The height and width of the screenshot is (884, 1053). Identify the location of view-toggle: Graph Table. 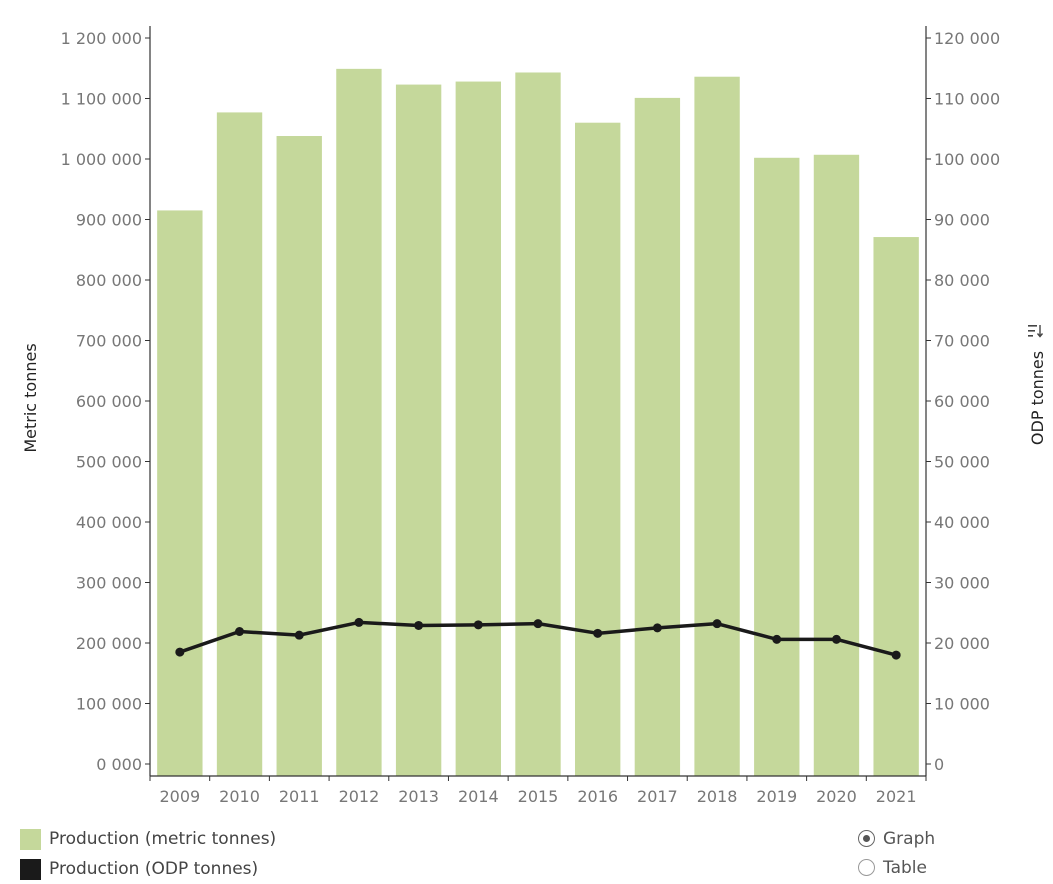
(896, 853).